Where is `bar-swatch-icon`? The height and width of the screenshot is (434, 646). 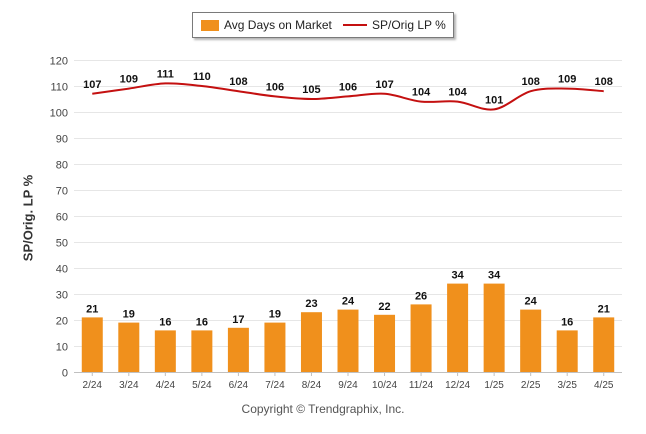
bar-swatch-icon is located at coordinates (210, 25).